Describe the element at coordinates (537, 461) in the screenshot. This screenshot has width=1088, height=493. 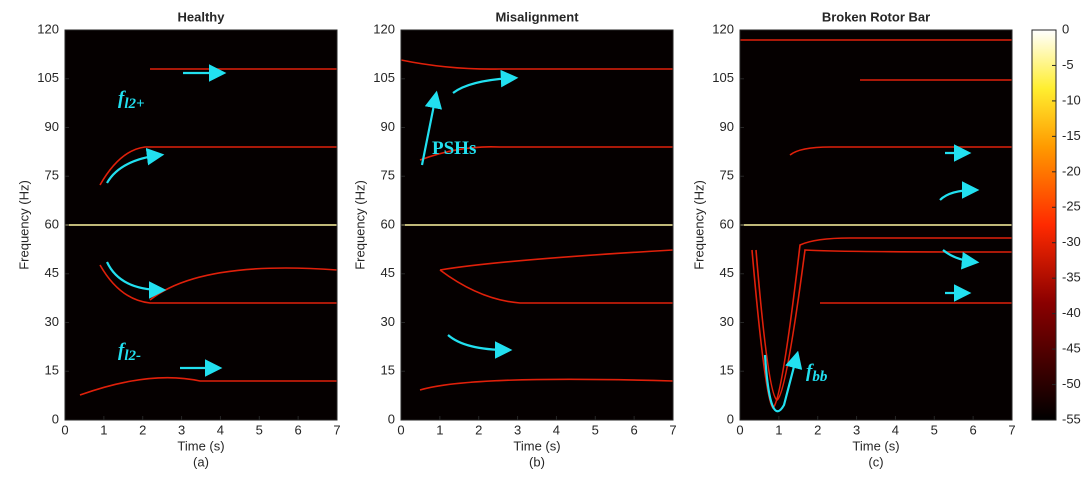
I see `caption: (b)` at that location.